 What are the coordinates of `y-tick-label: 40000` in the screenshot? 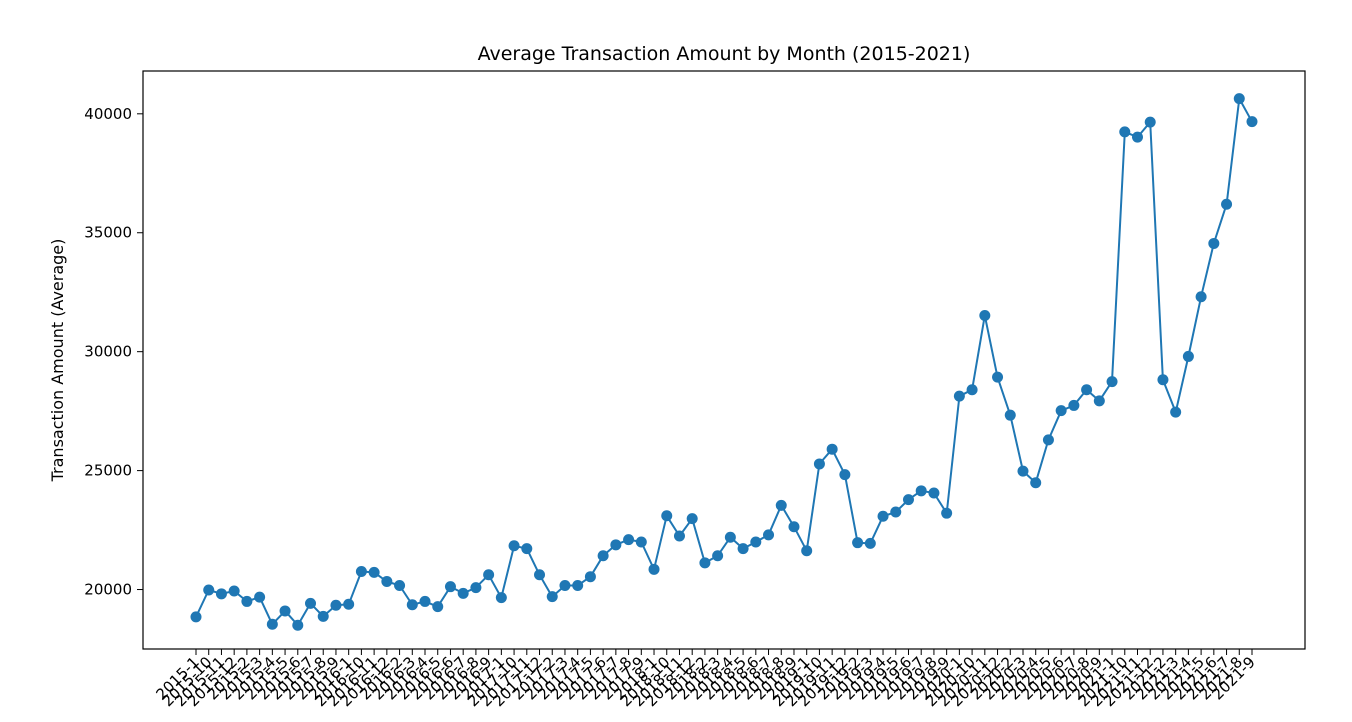 It's located at (108, 114).